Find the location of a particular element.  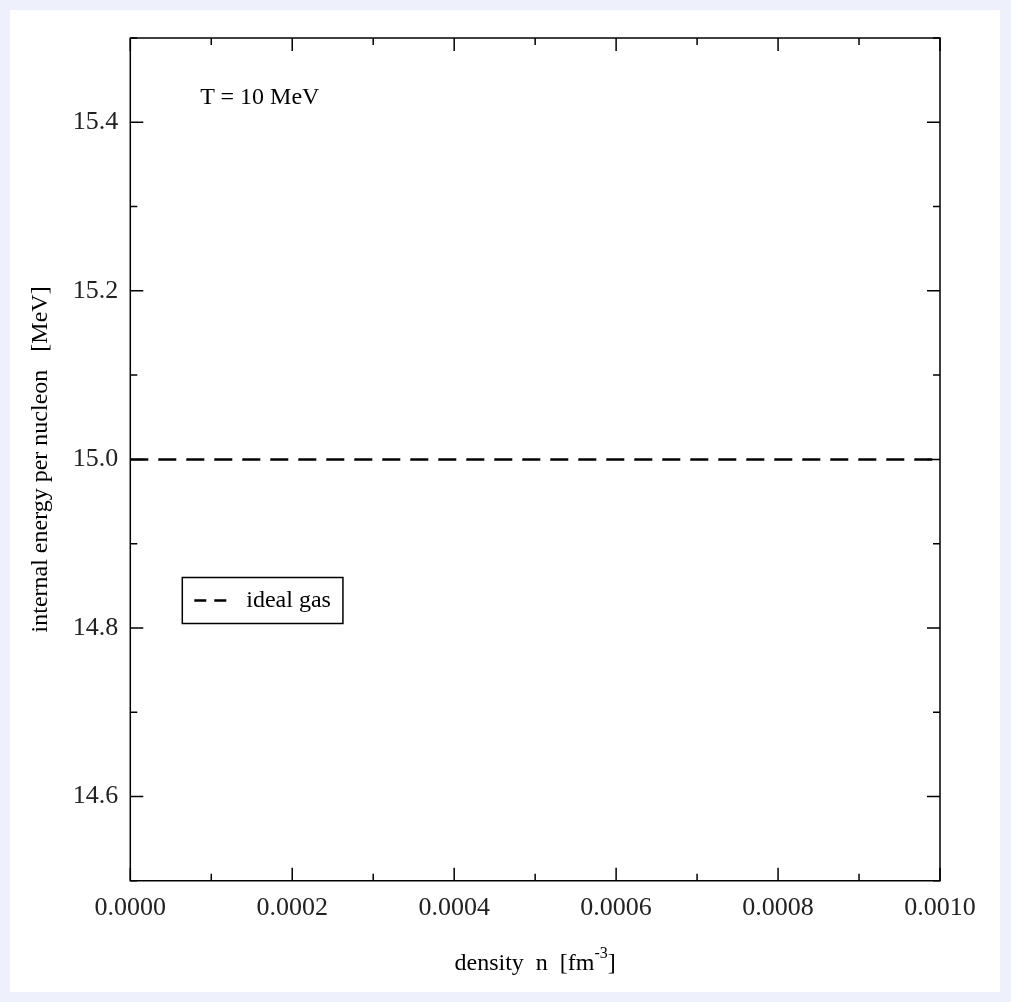

x-tick-label: 0.0008 is located at coordinates (778, 907).